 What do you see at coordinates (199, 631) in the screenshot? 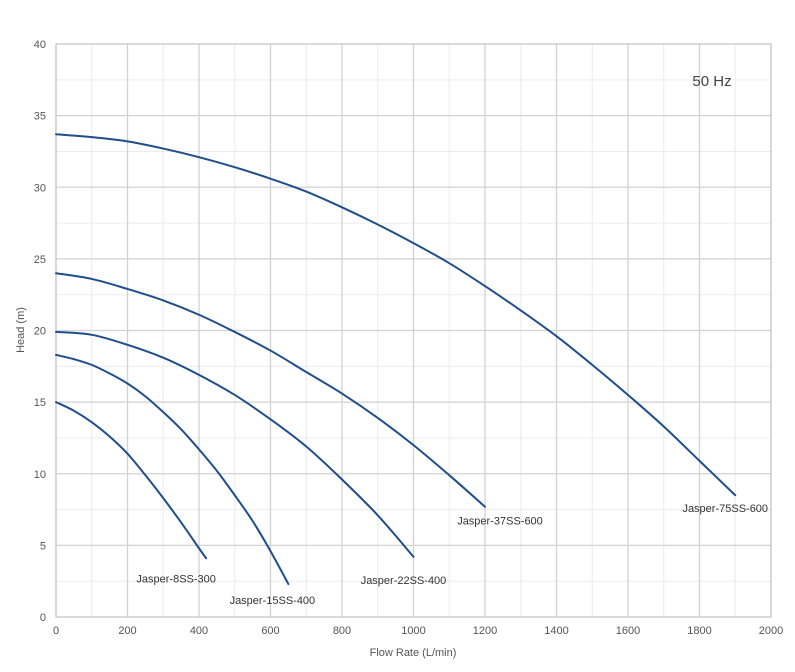
I see `x-tick-label: 400` at bounding box center [199, 631].